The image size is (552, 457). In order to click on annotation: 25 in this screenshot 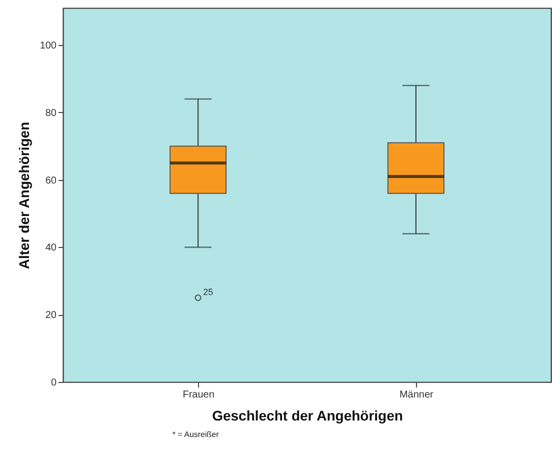, I will do `click(208, 291)`.